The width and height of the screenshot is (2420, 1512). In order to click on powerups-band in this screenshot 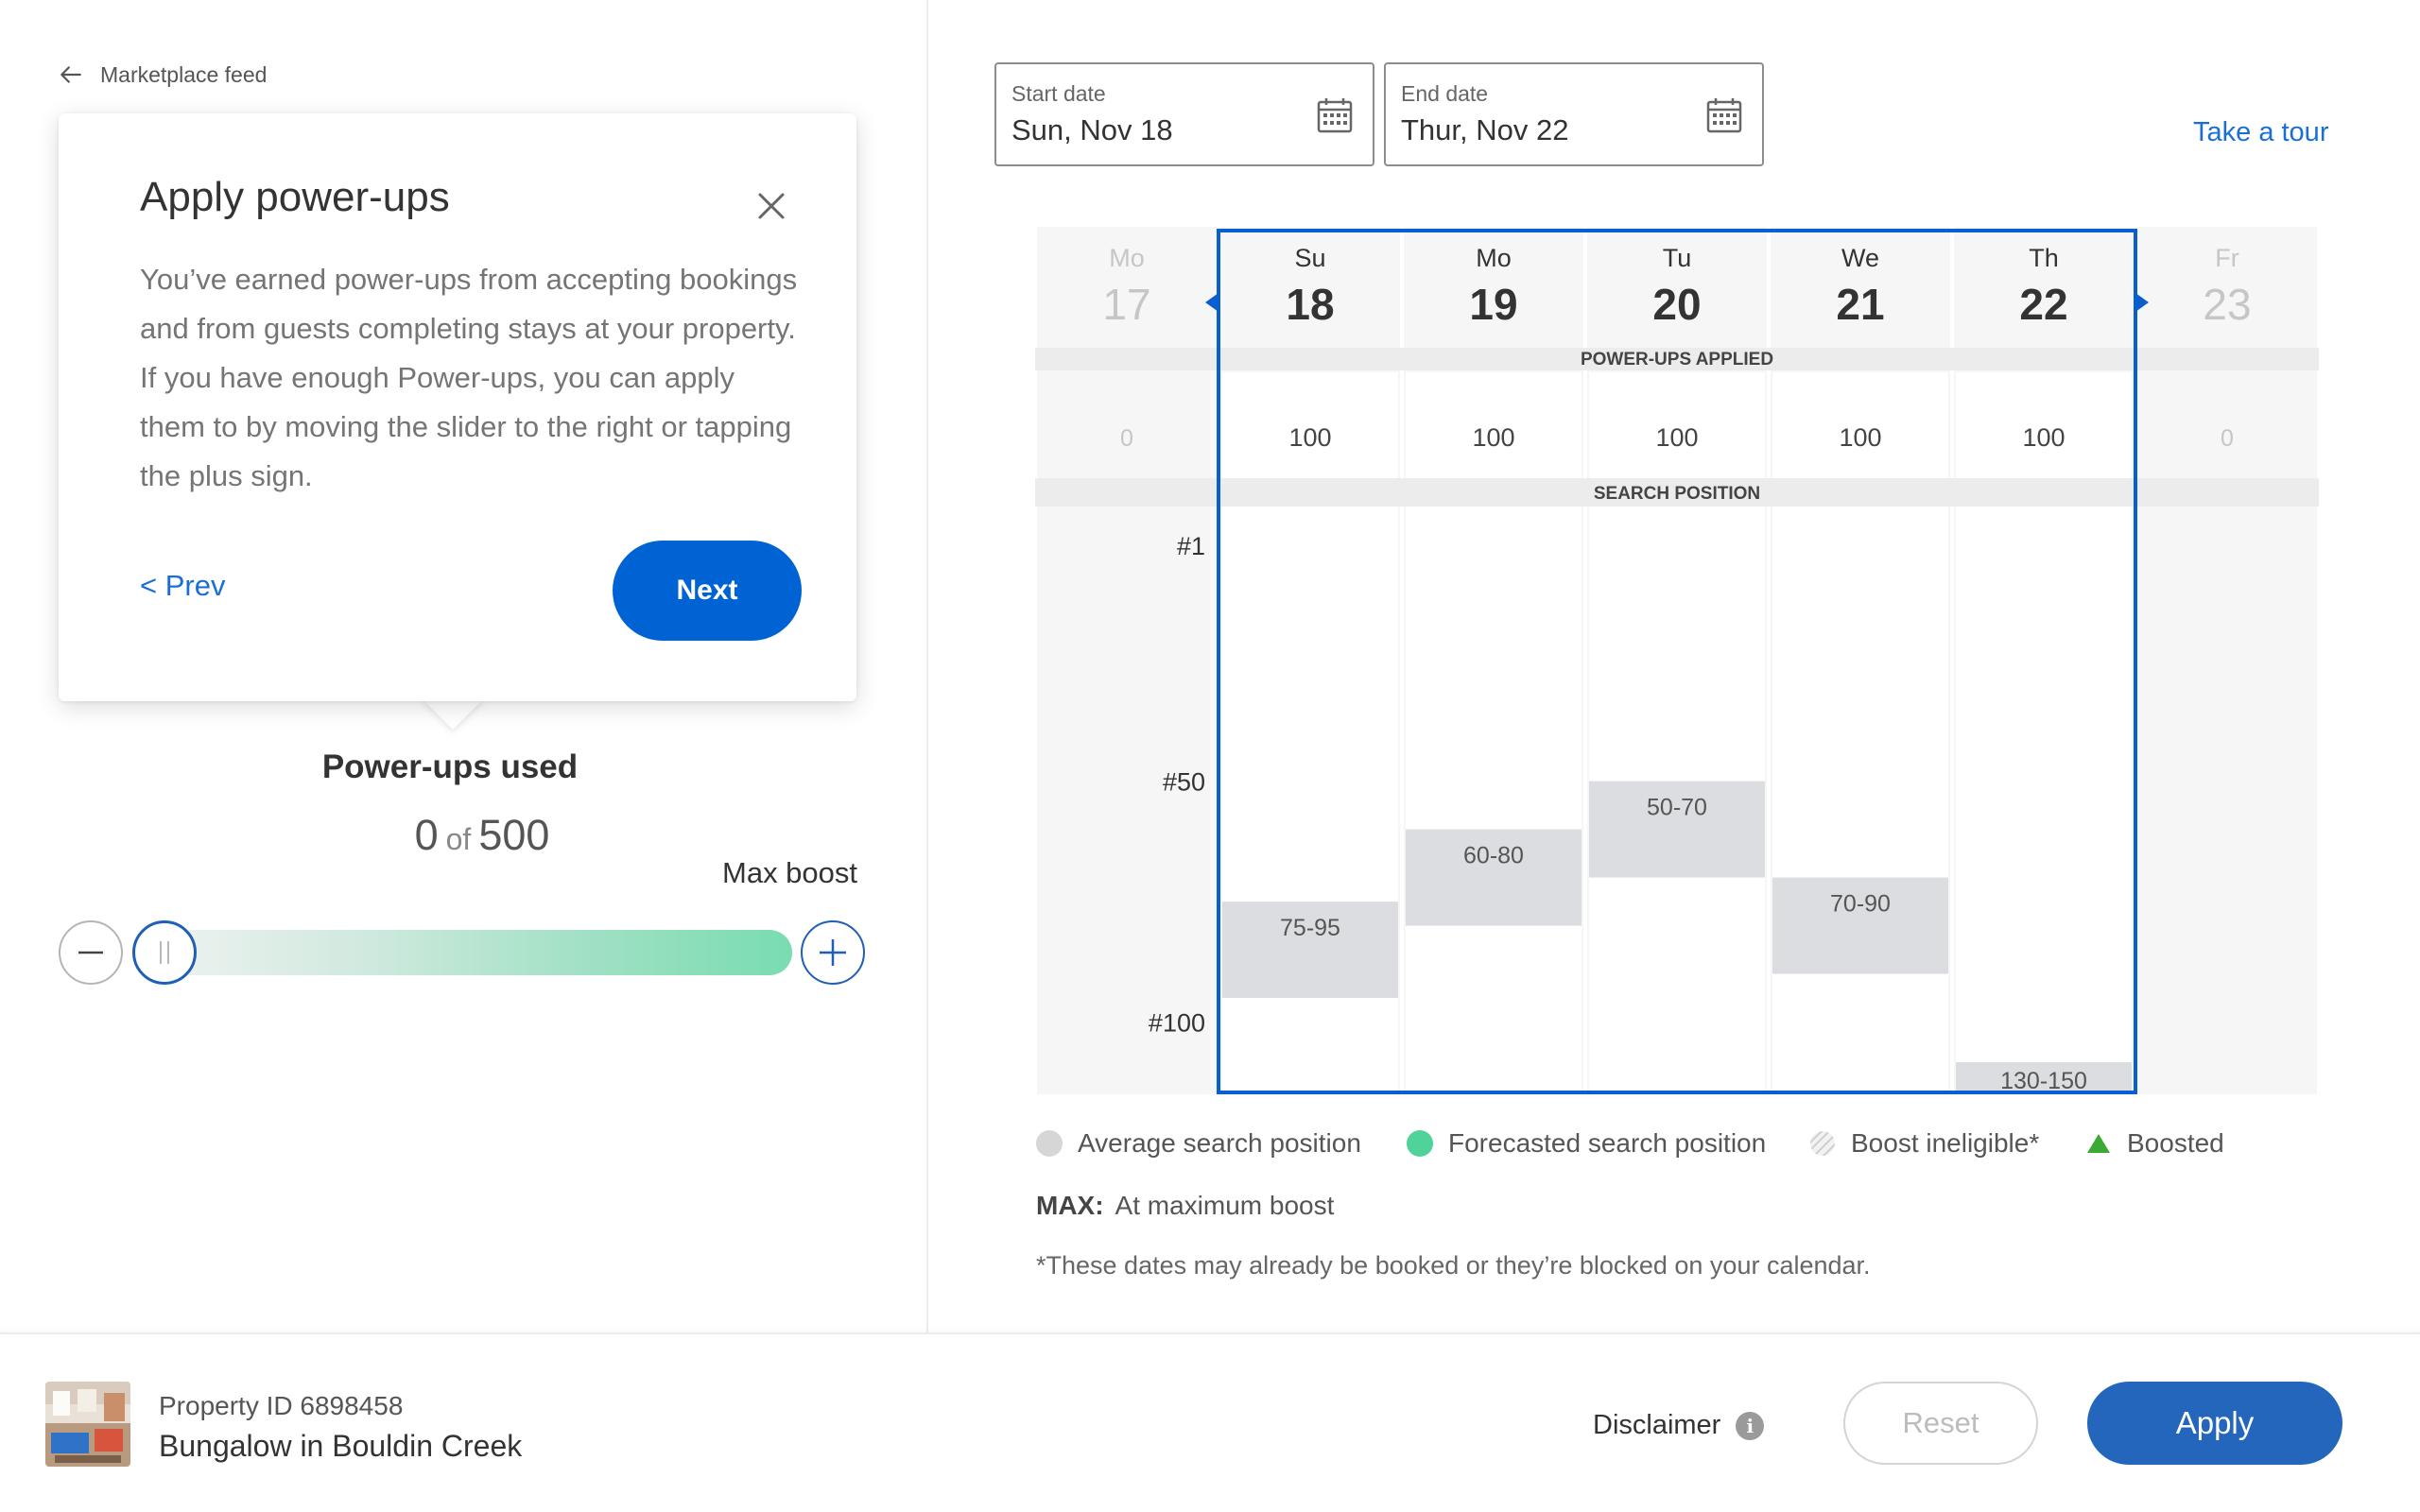, I will do `click(1677, 359)`.